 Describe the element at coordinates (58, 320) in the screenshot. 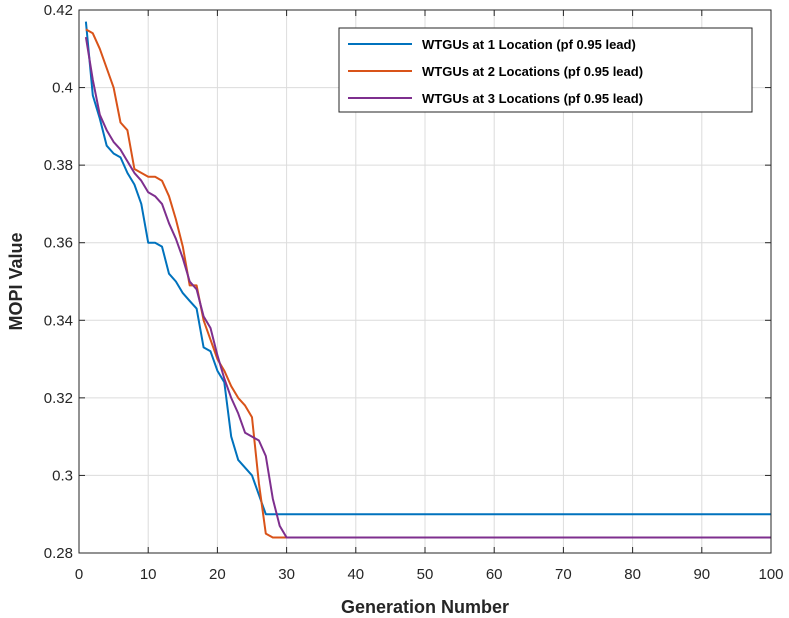

I see `y-tick-label: 0.34` at that location.